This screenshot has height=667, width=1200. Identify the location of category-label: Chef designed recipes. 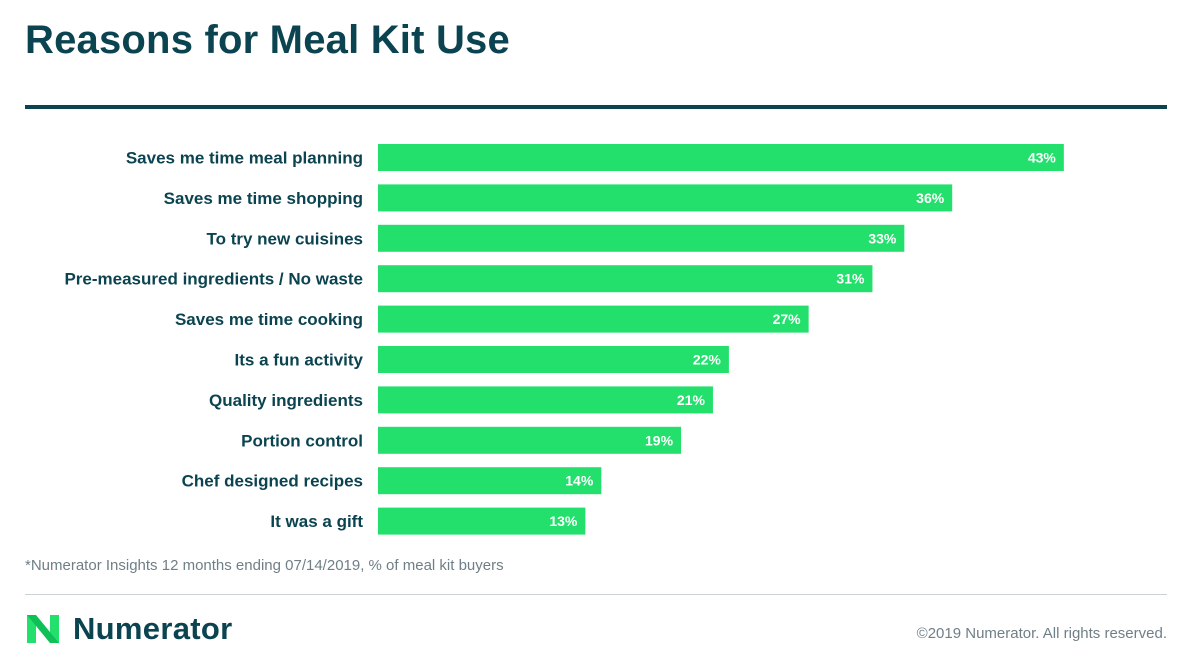
(272, 481).